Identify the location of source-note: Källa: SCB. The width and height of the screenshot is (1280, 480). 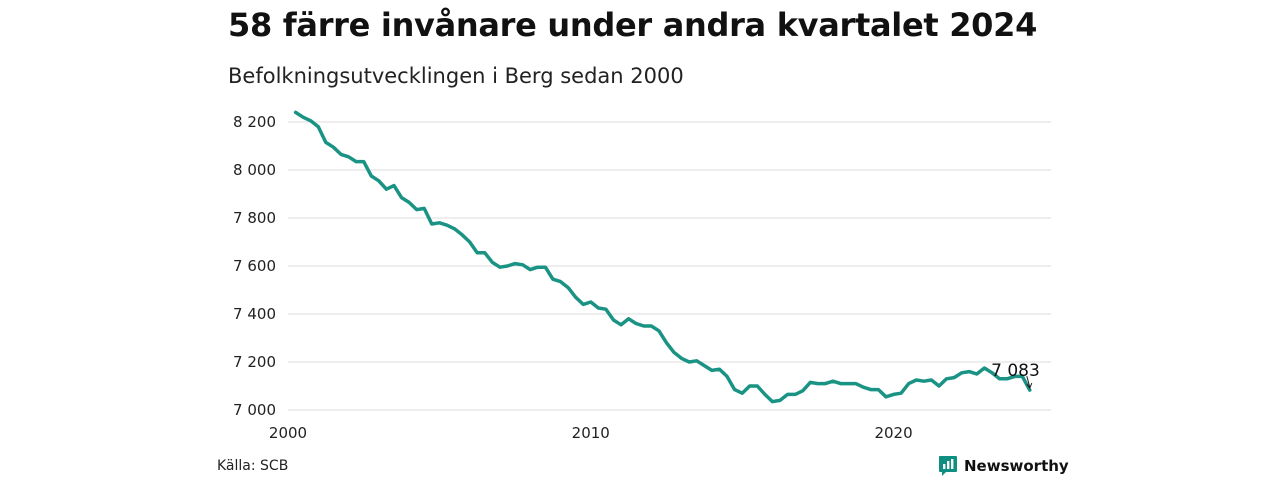
(253, 466).